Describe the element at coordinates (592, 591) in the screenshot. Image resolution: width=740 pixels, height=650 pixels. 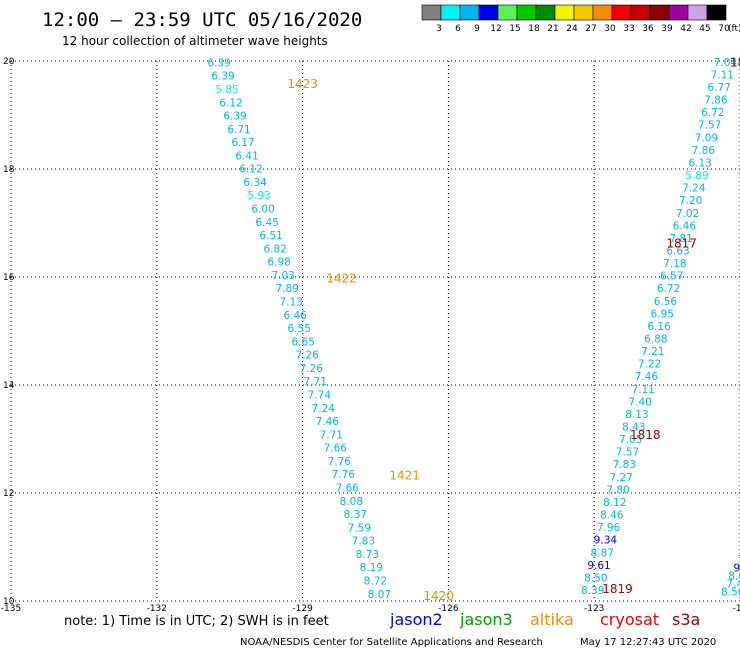
I see `swh-value: 8.39` at that location.